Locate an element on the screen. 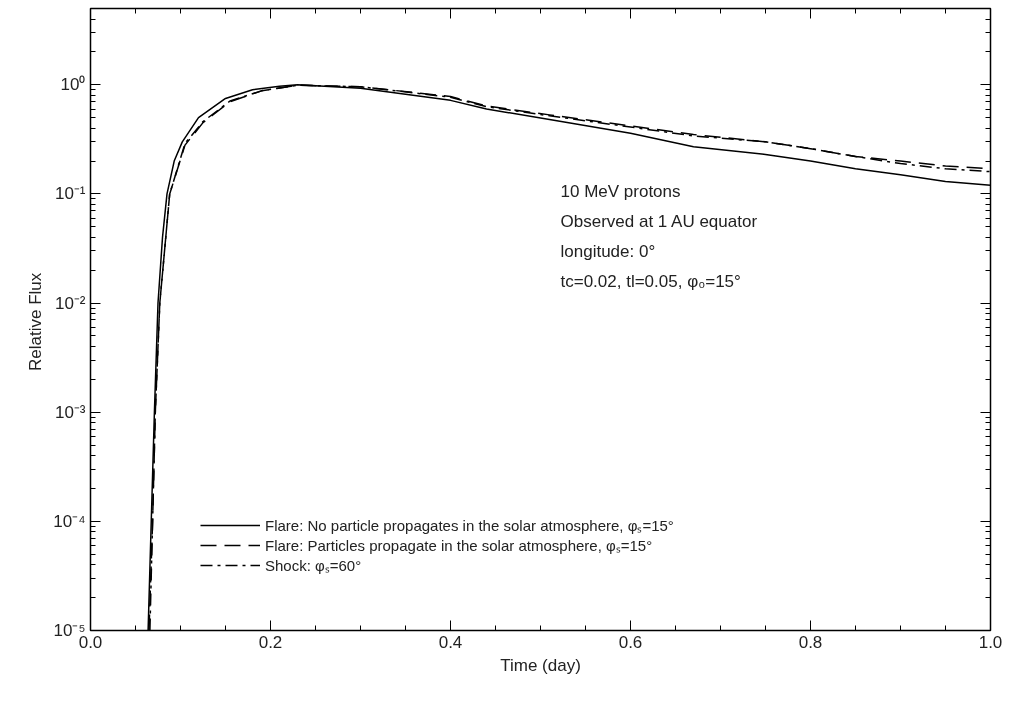 This screenshot has width=1015, height=706. y-tick-label: 10⁻¹ is located at coordinates (70, 194).